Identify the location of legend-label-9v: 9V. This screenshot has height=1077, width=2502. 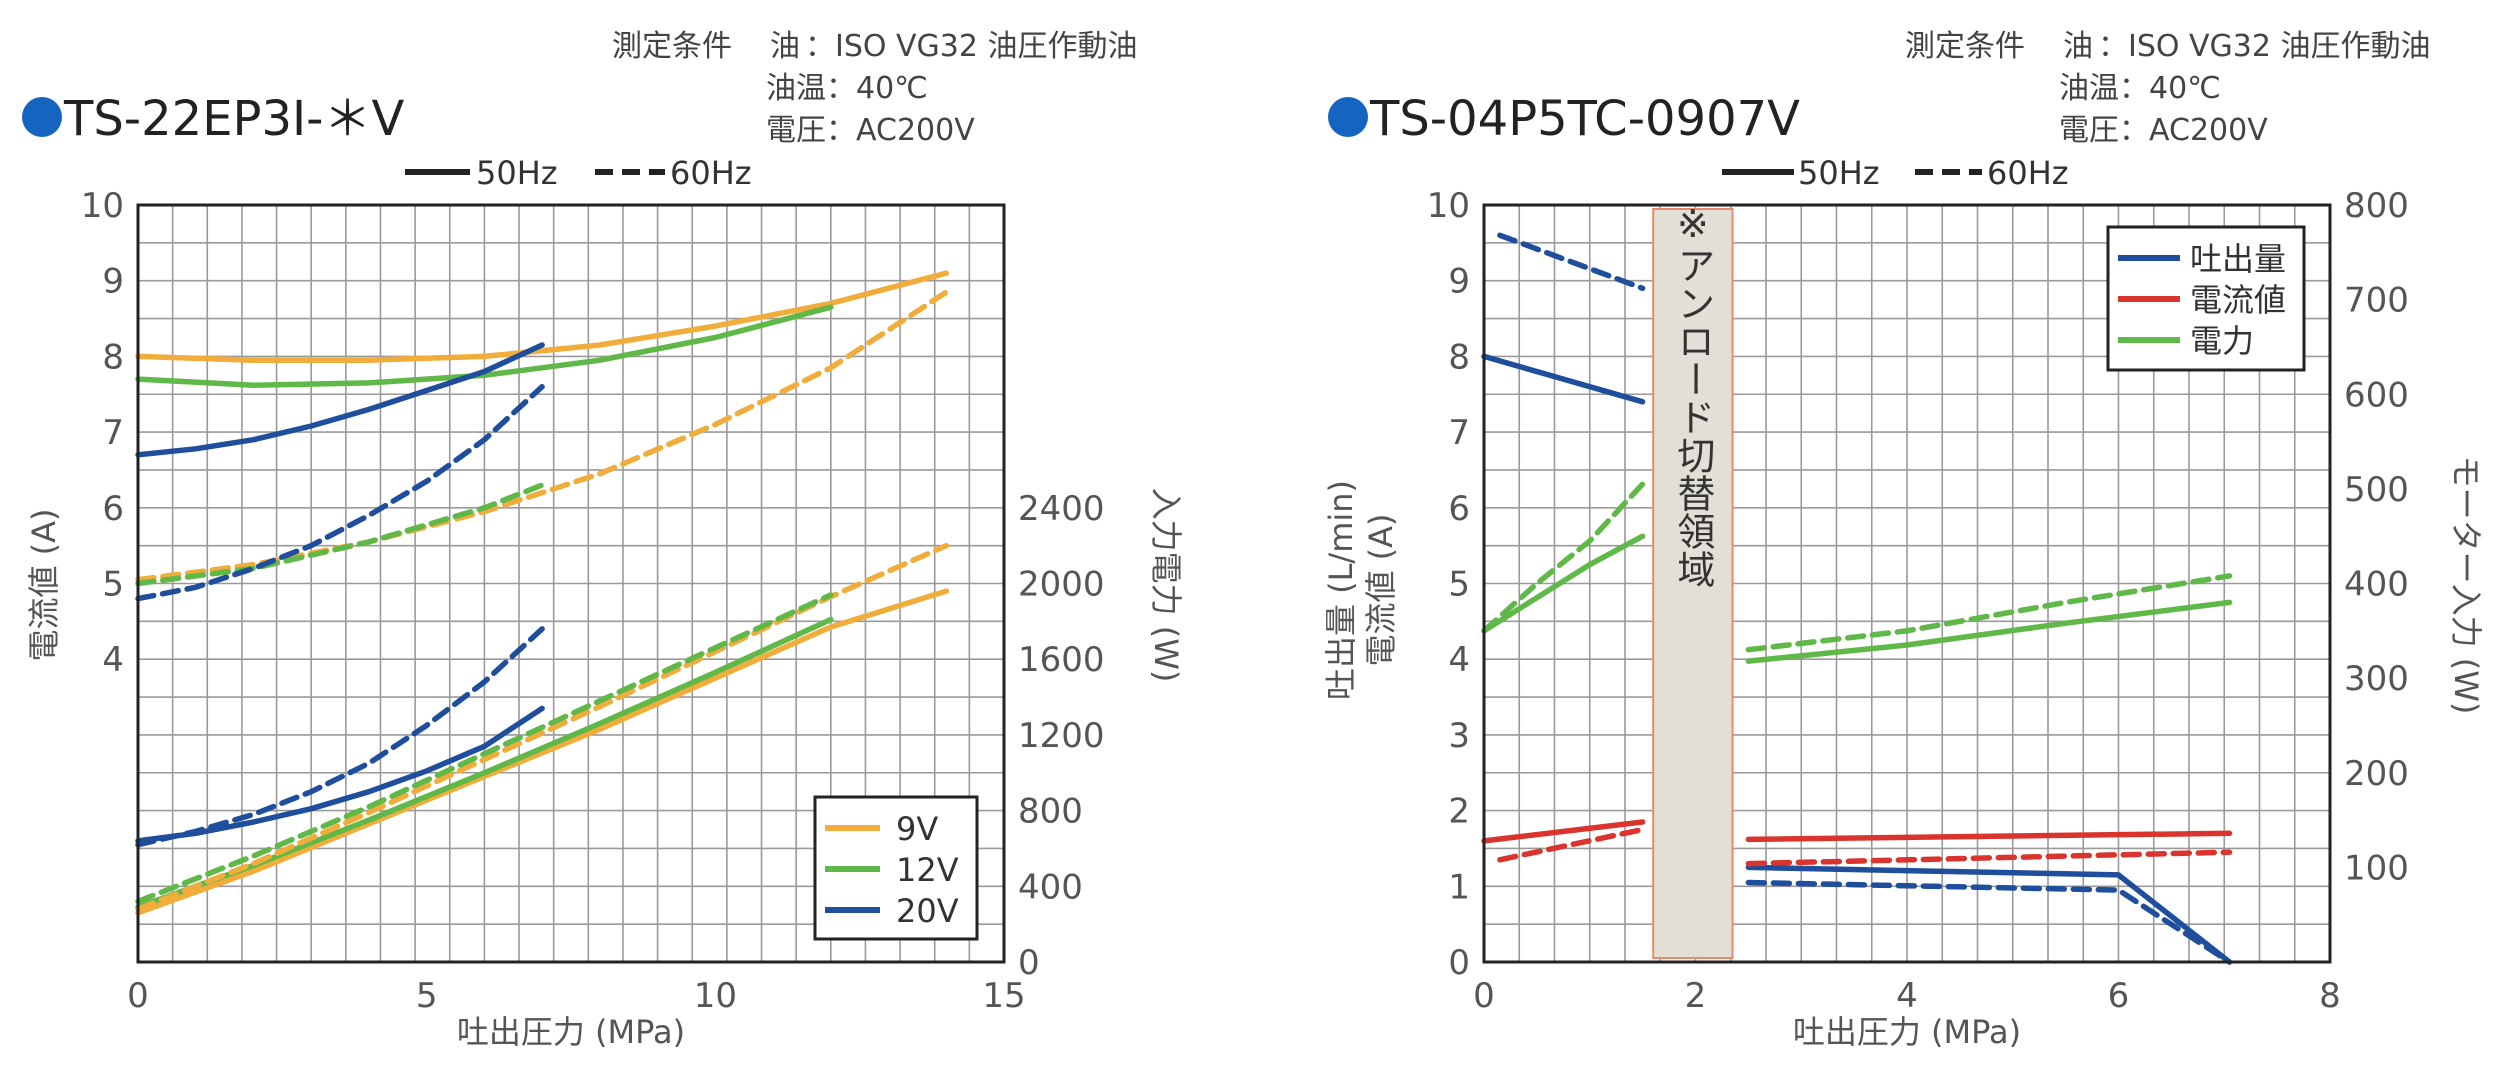
(917, 829).